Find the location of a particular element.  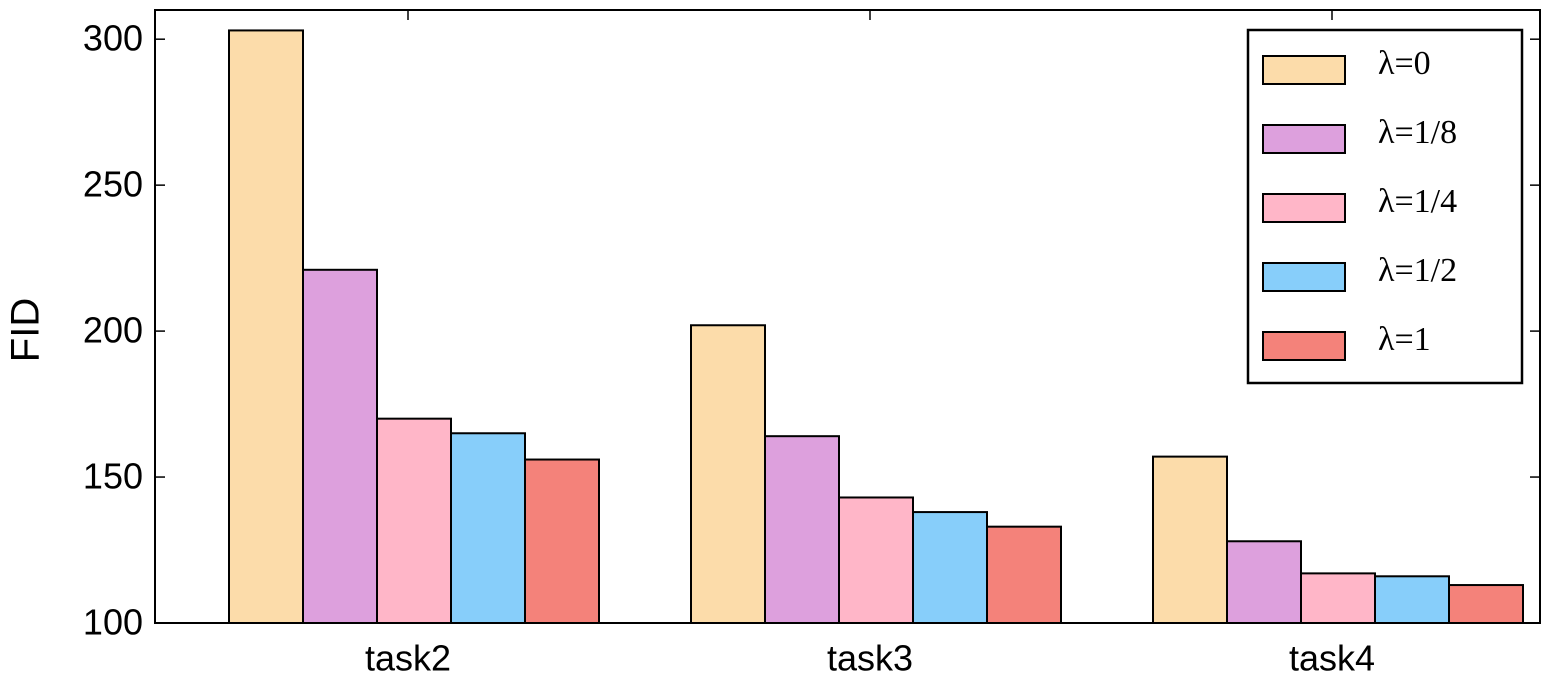

y-axis-label: FID is located at coordinates (26, 330).